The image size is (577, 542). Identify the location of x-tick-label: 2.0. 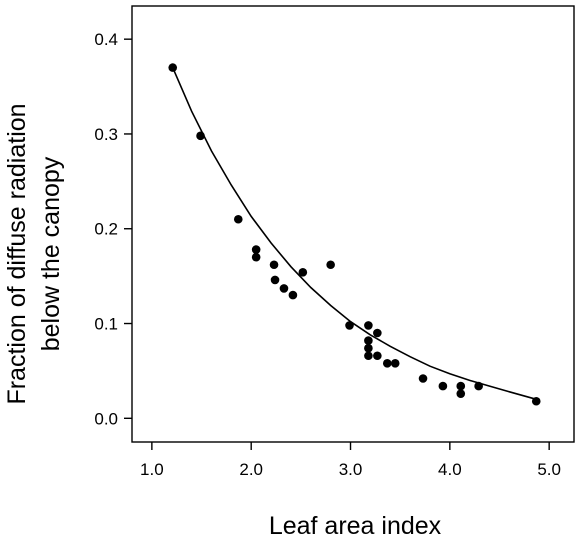
(251, 469).